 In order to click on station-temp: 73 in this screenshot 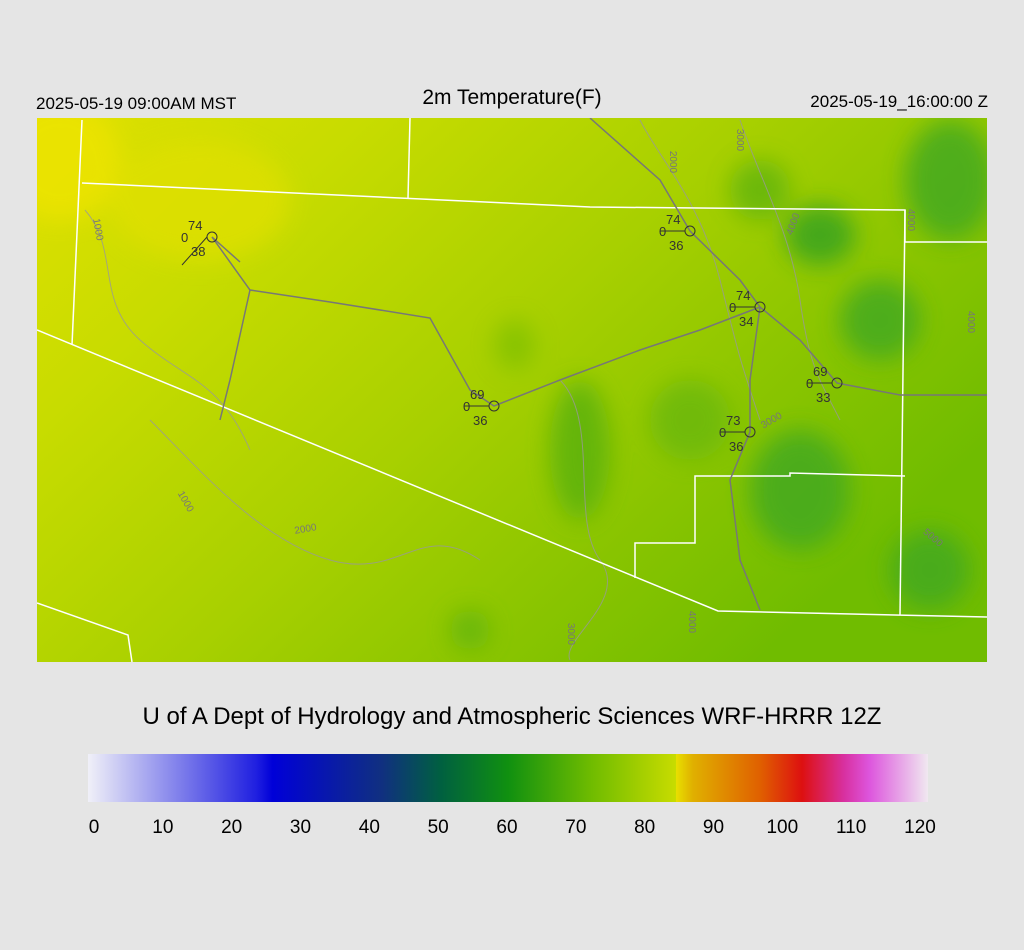, I will do `click(733, 420)`.